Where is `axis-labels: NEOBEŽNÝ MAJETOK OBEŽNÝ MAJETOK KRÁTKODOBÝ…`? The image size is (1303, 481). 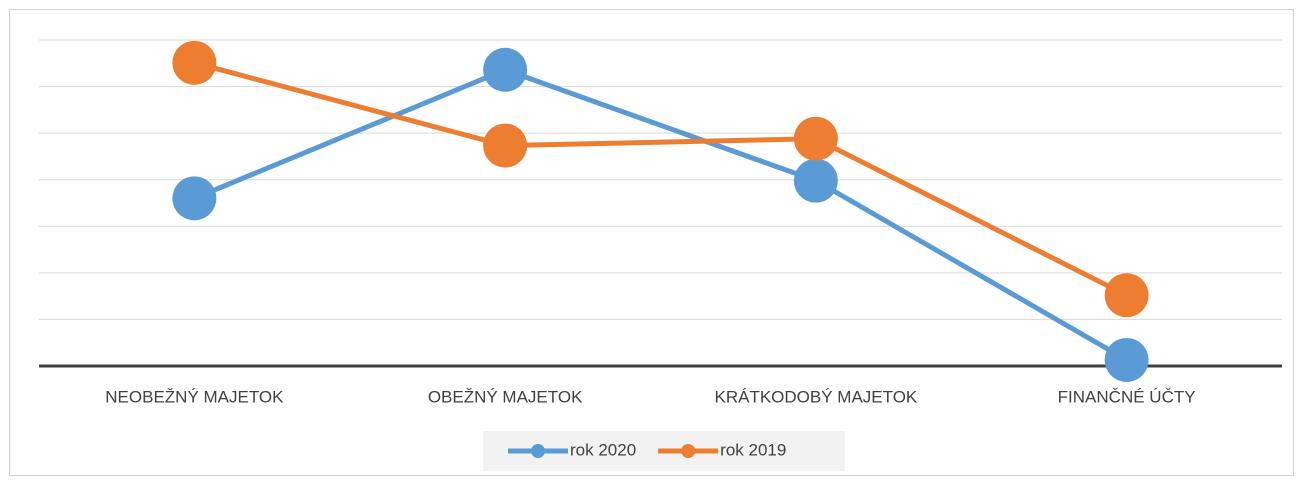
axis-labels: NEOBEŽNÝ MAJETOK OBEŽNÝ MAJETOK KRÁTKODOBÝ… is located at coordinates (650, 396).